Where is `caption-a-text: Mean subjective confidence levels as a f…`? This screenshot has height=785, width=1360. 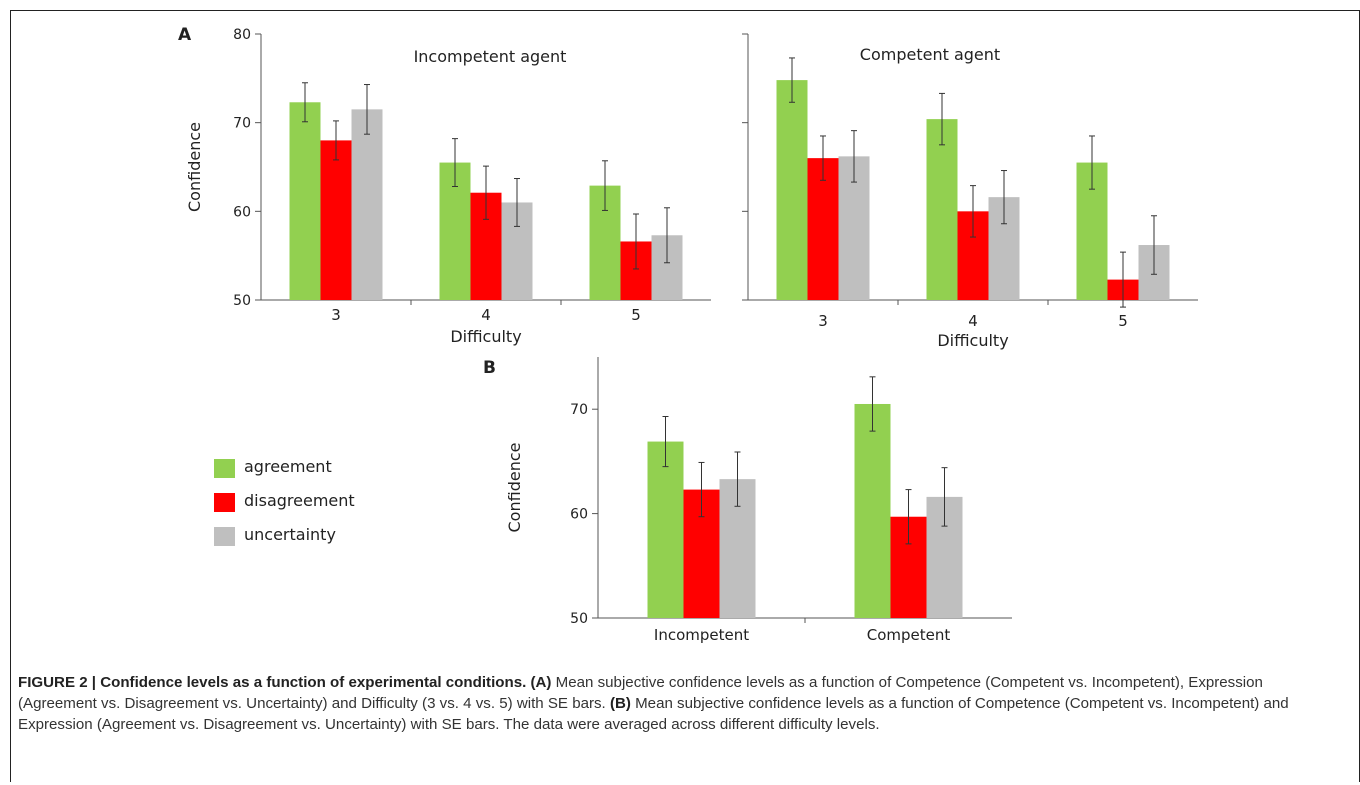
caption-a-text: Mean subjective confidence levels as a f… is located at coordinates (640, 693).